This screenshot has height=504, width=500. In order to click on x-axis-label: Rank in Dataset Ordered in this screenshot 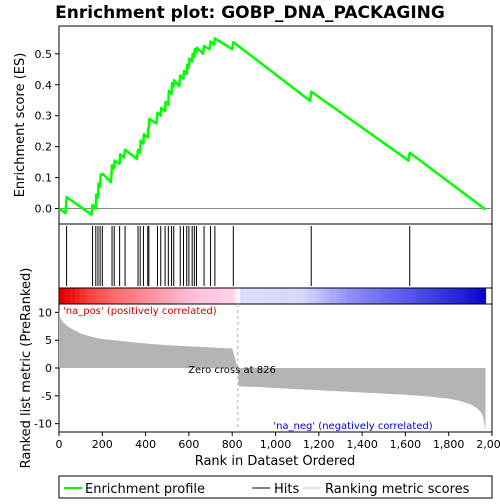, I will do `click(275, 461)`.